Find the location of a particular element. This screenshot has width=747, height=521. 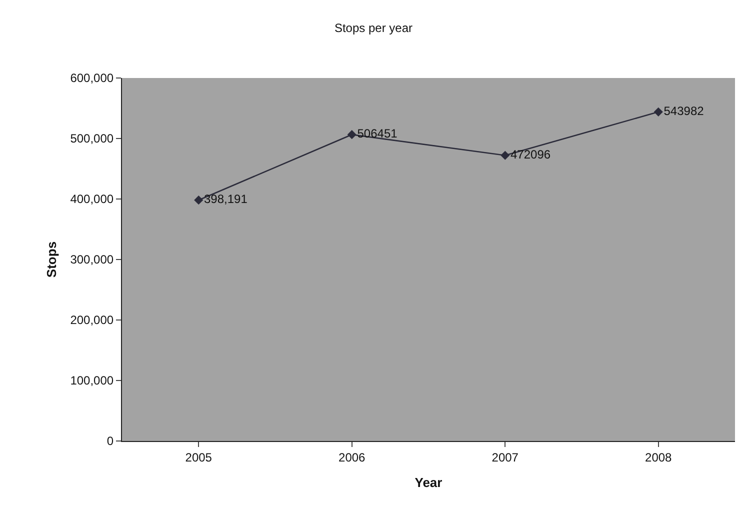

y-tick-label: 0 is located at coordinates (110, 441).